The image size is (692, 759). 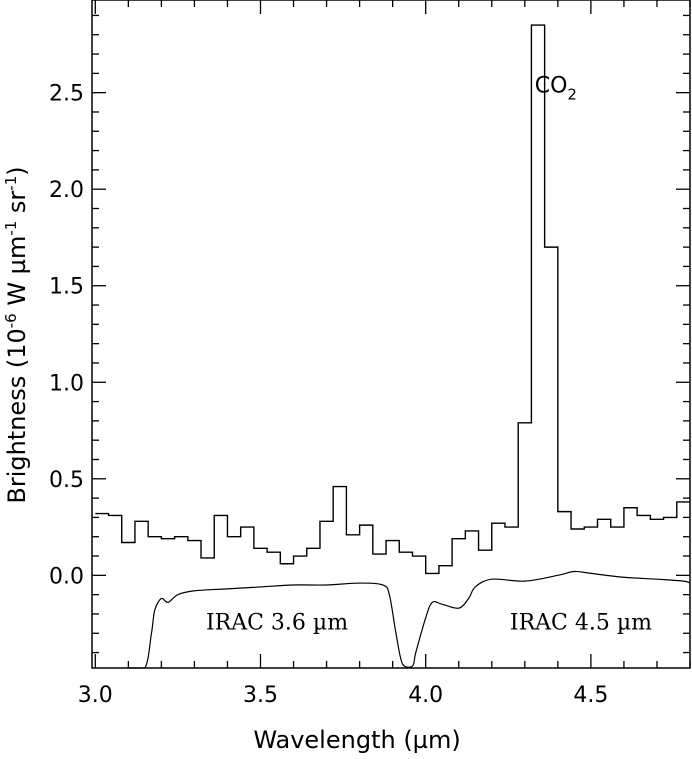 I want to click on x-tick-label: 4.0, so click(x=425, y=695).